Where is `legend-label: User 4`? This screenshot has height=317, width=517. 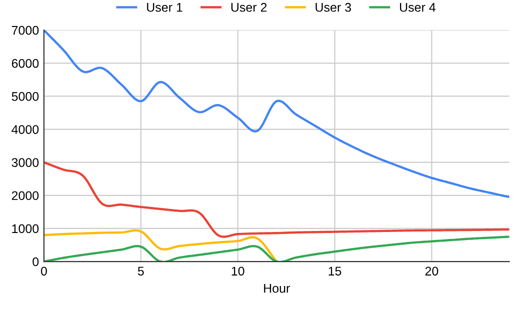
legend-label: User 4 is located at coordinates (418, 7).